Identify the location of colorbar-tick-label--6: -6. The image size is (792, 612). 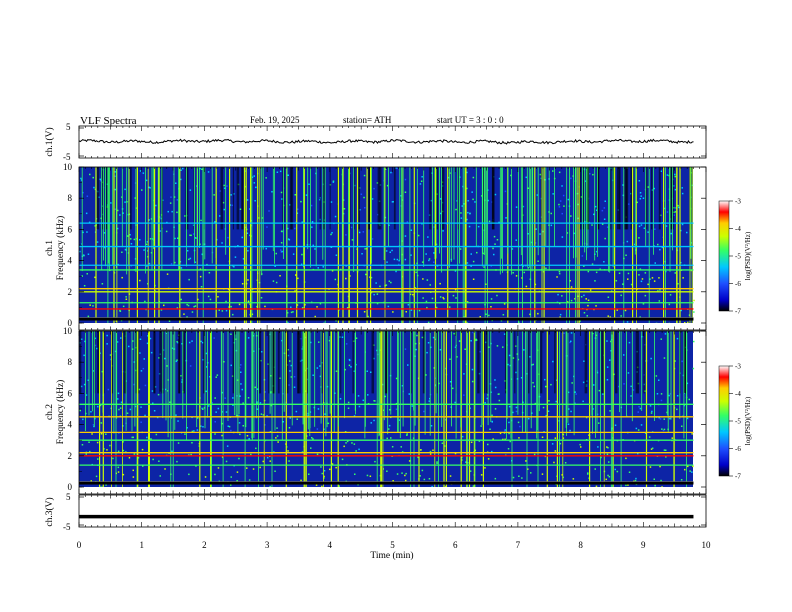
(738, 284).